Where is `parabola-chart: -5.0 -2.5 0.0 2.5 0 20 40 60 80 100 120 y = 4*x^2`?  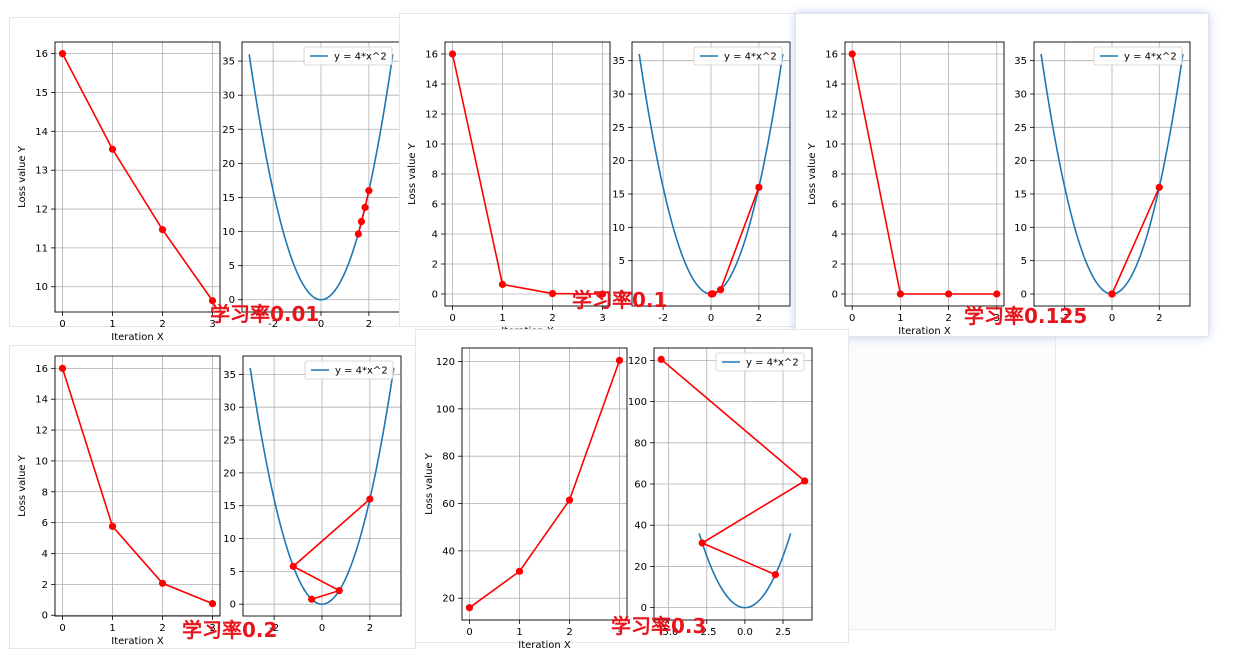 parabola-chart: -5.0 -2.5 0.0 2.5 0 20 40 60 80 100 120 y = 4*x^2 is located at coordinates (720, 492).